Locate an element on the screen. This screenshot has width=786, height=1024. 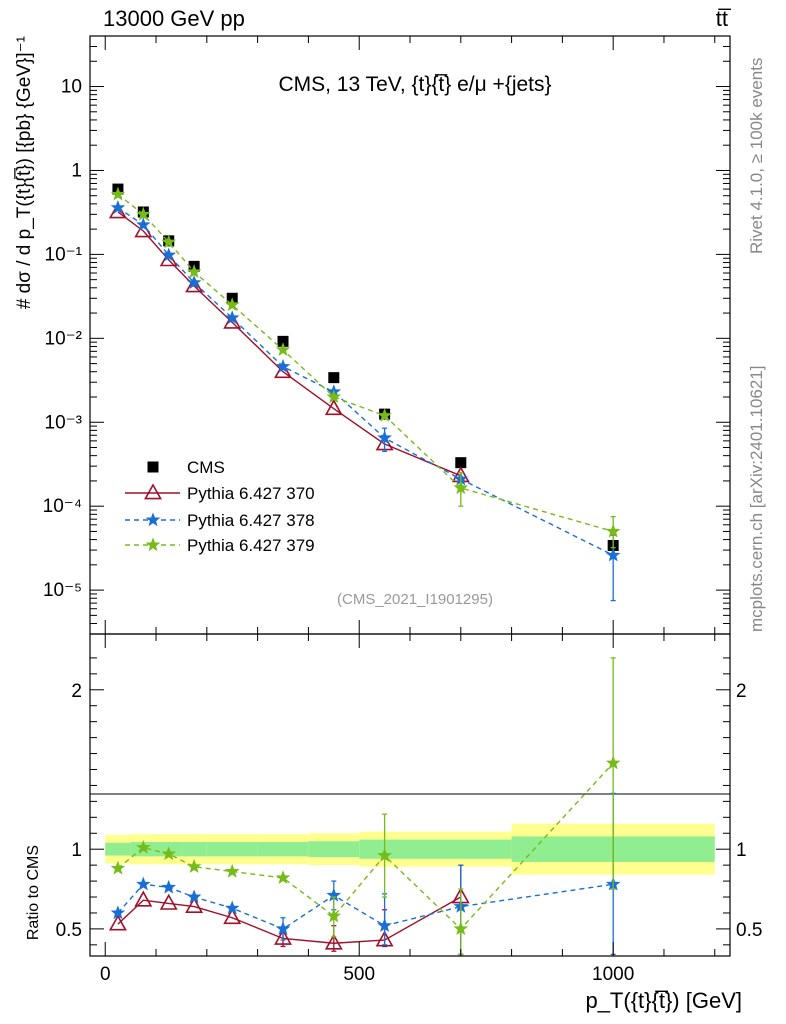
analysis-tag: (CMS_2021_I1901295) is located at coordinates (415, 599).